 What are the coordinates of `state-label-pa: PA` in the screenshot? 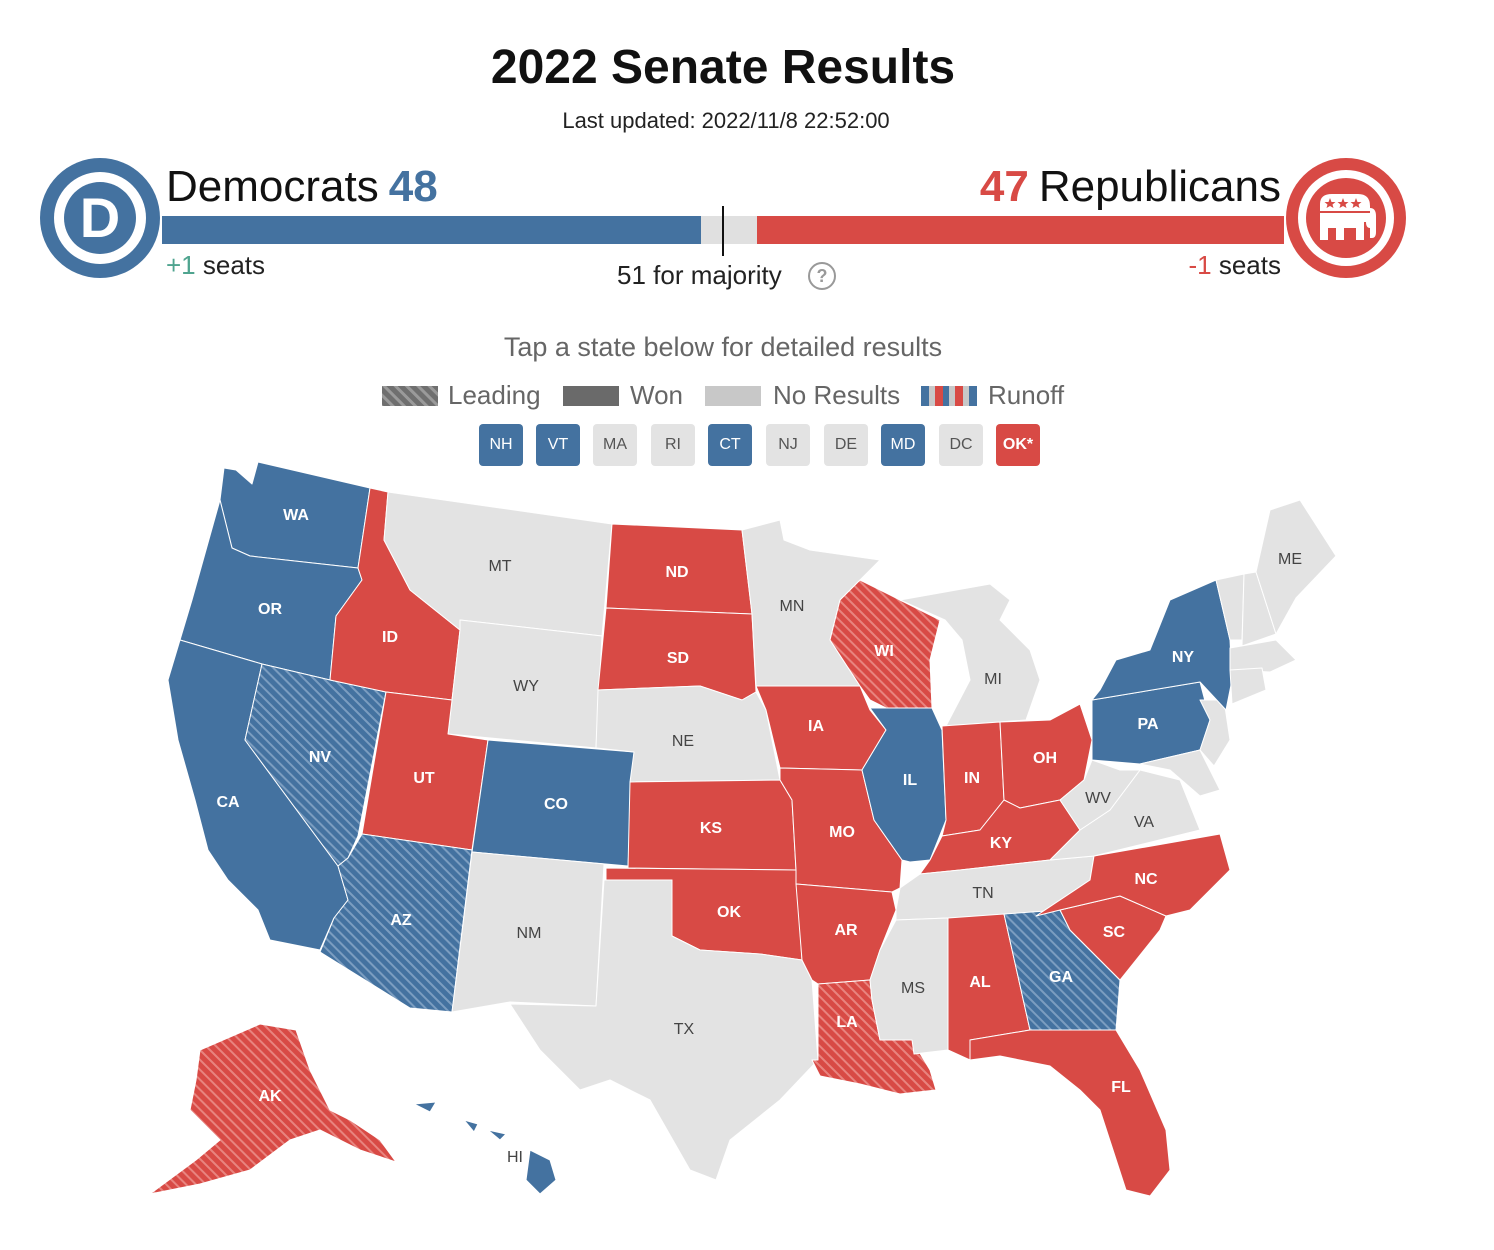 It's located at (1147, 724).